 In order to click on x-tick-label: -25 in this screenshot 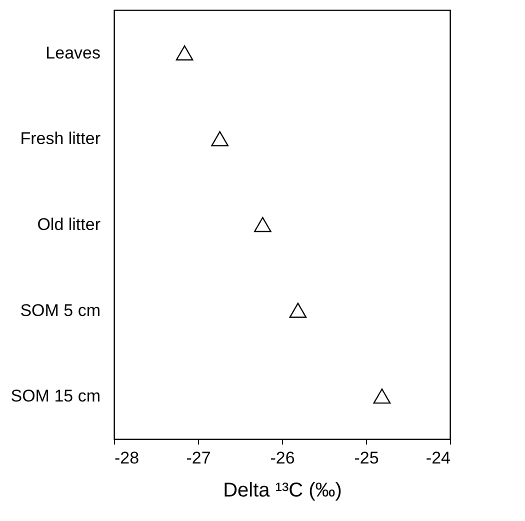, I will do `click(366, 458)`.